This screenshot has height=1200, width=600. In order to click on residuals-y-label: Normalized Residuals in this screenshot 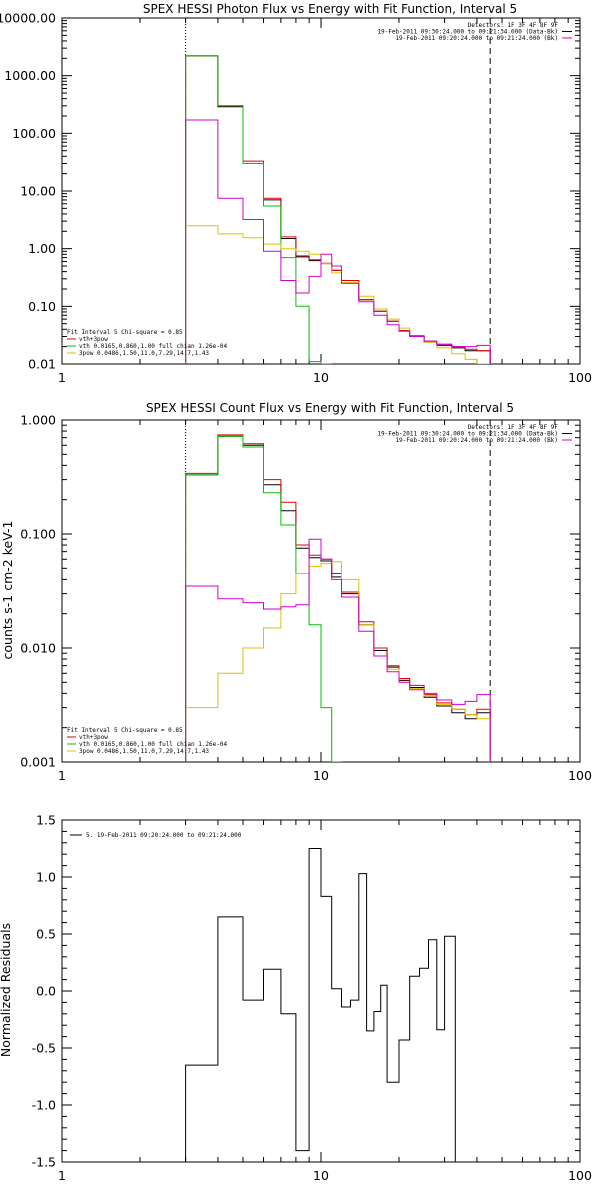, I will do `click(6, 990)`.